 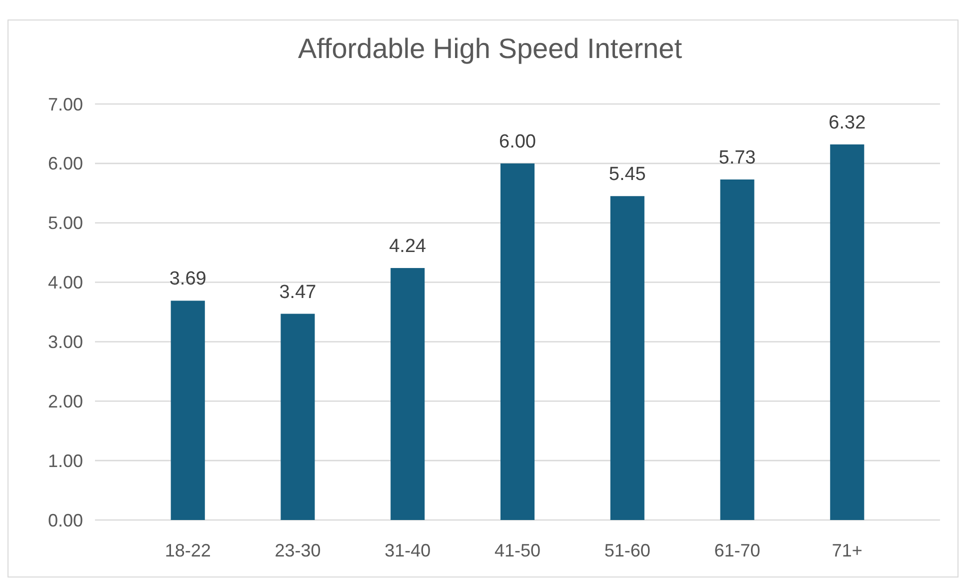 I want to click on data-label: 6.00, so click(x=517, y=141).